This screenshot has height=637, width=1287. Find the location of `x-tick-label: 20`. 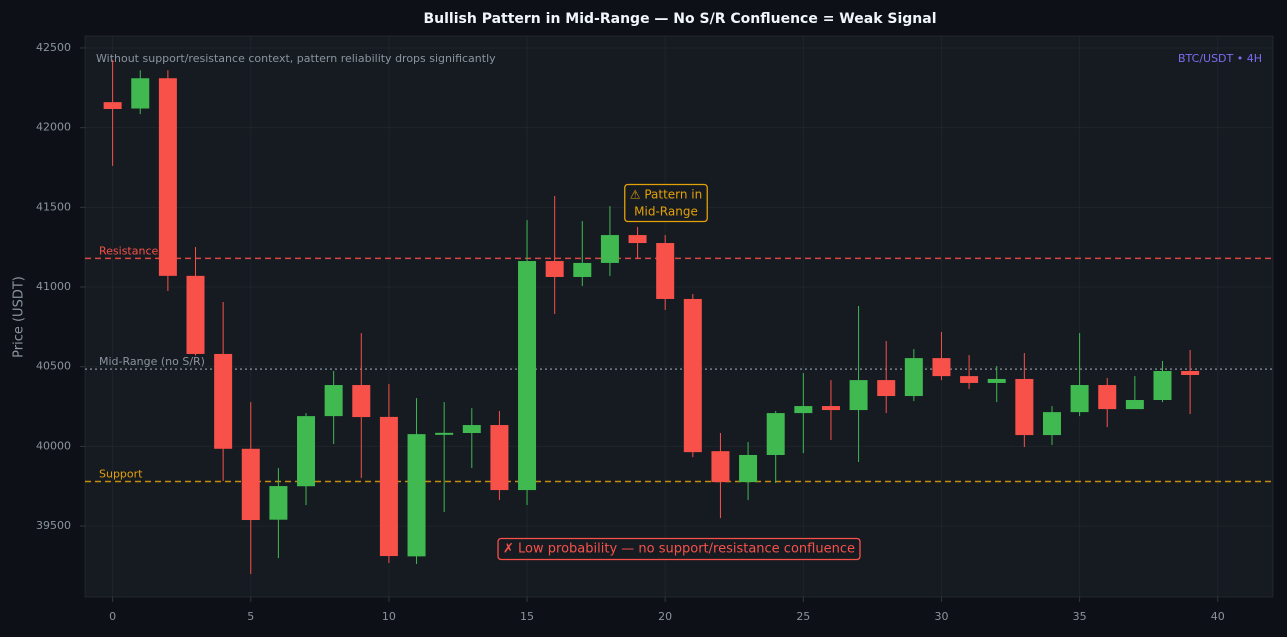

x-tick-label: 20 is located at coordinates (665, 616).